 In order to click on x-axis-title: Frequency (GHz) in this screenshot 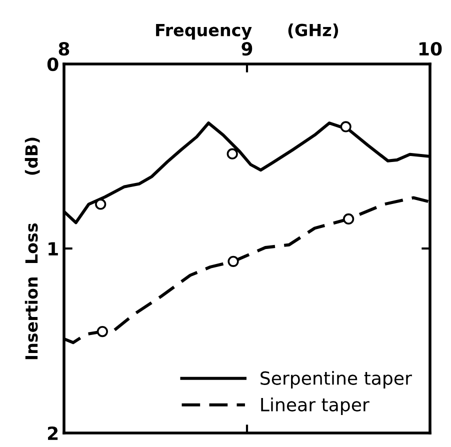, I will do `click(247, 31)`.